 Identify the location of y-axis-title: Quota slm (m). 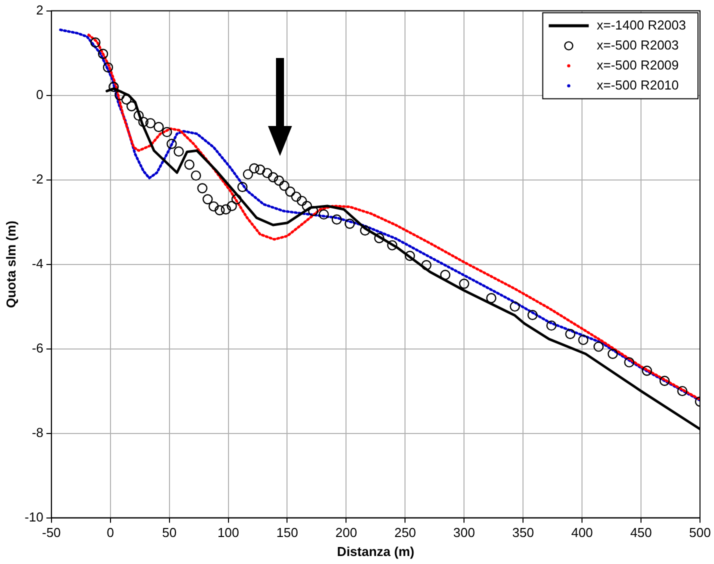
(10, 264).